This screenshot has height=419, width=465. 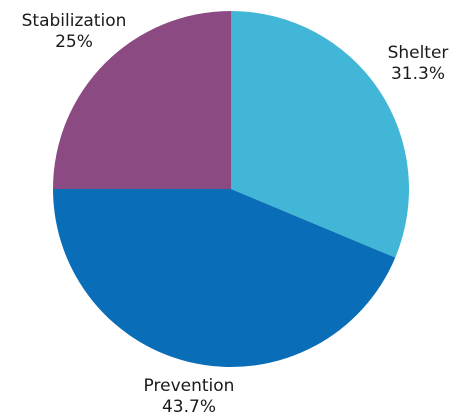 What do you see at coordinates (74, 42) in the screenshot?
I see `slice-value-stabilization: 25%` at bounding box center [74, 42].